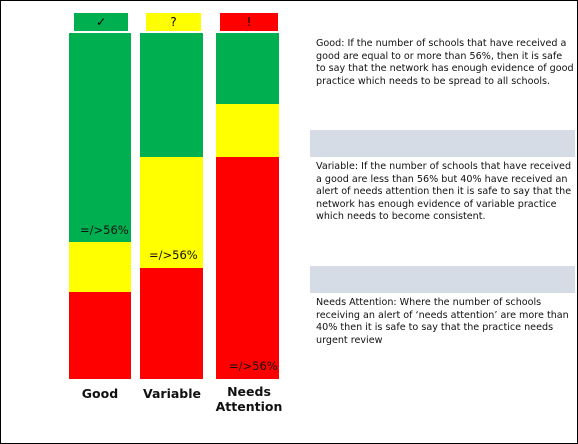  What do you see at coordinates (171, 95) in the screenshot?
I see `variable-green-segment` at bounding box center [171, 95].